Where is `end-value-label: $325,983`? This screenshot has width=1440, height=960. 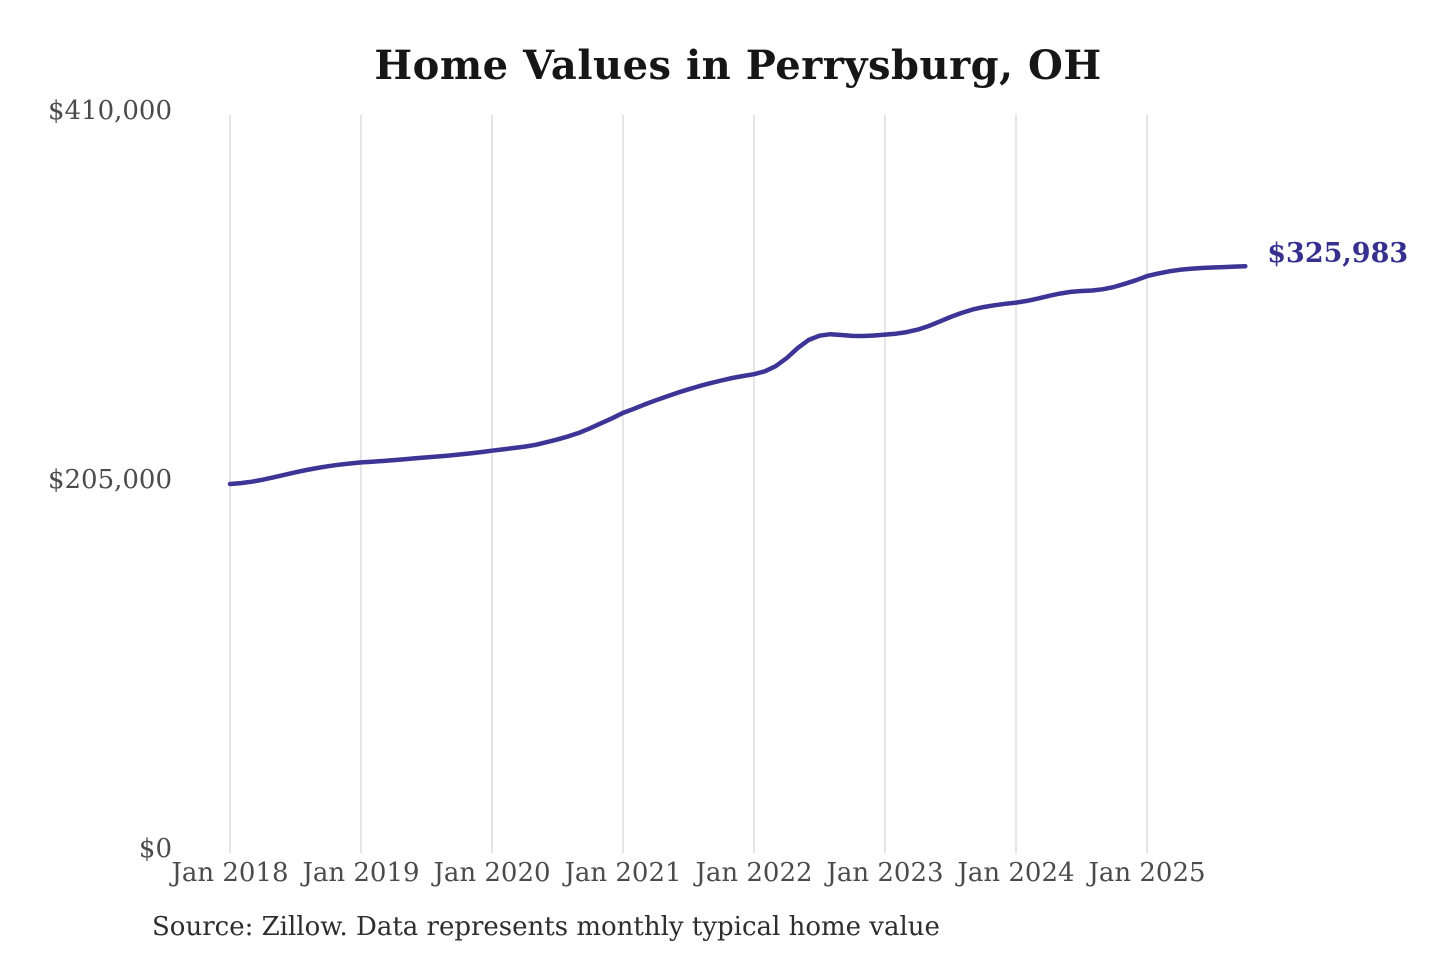 end-value-label: $325,983 is located at coordinates (1338, 254).